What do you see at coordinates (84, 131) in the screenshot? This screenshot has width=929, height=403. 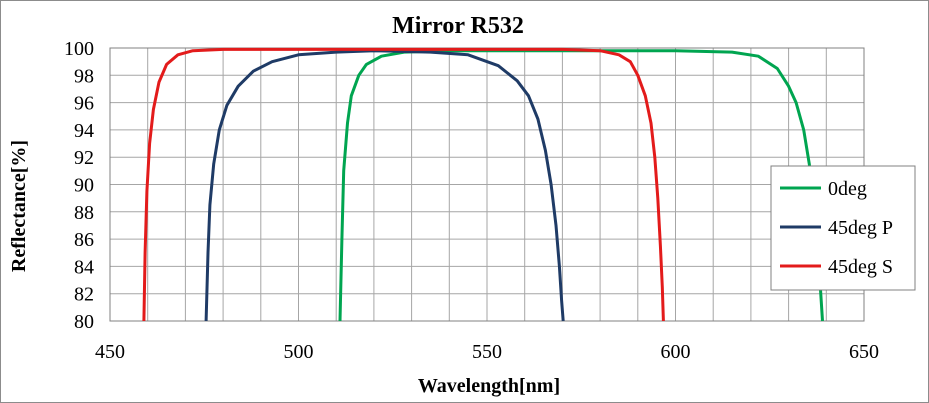 I see `y-tick-label: 94` at bounding box center [84, 131].